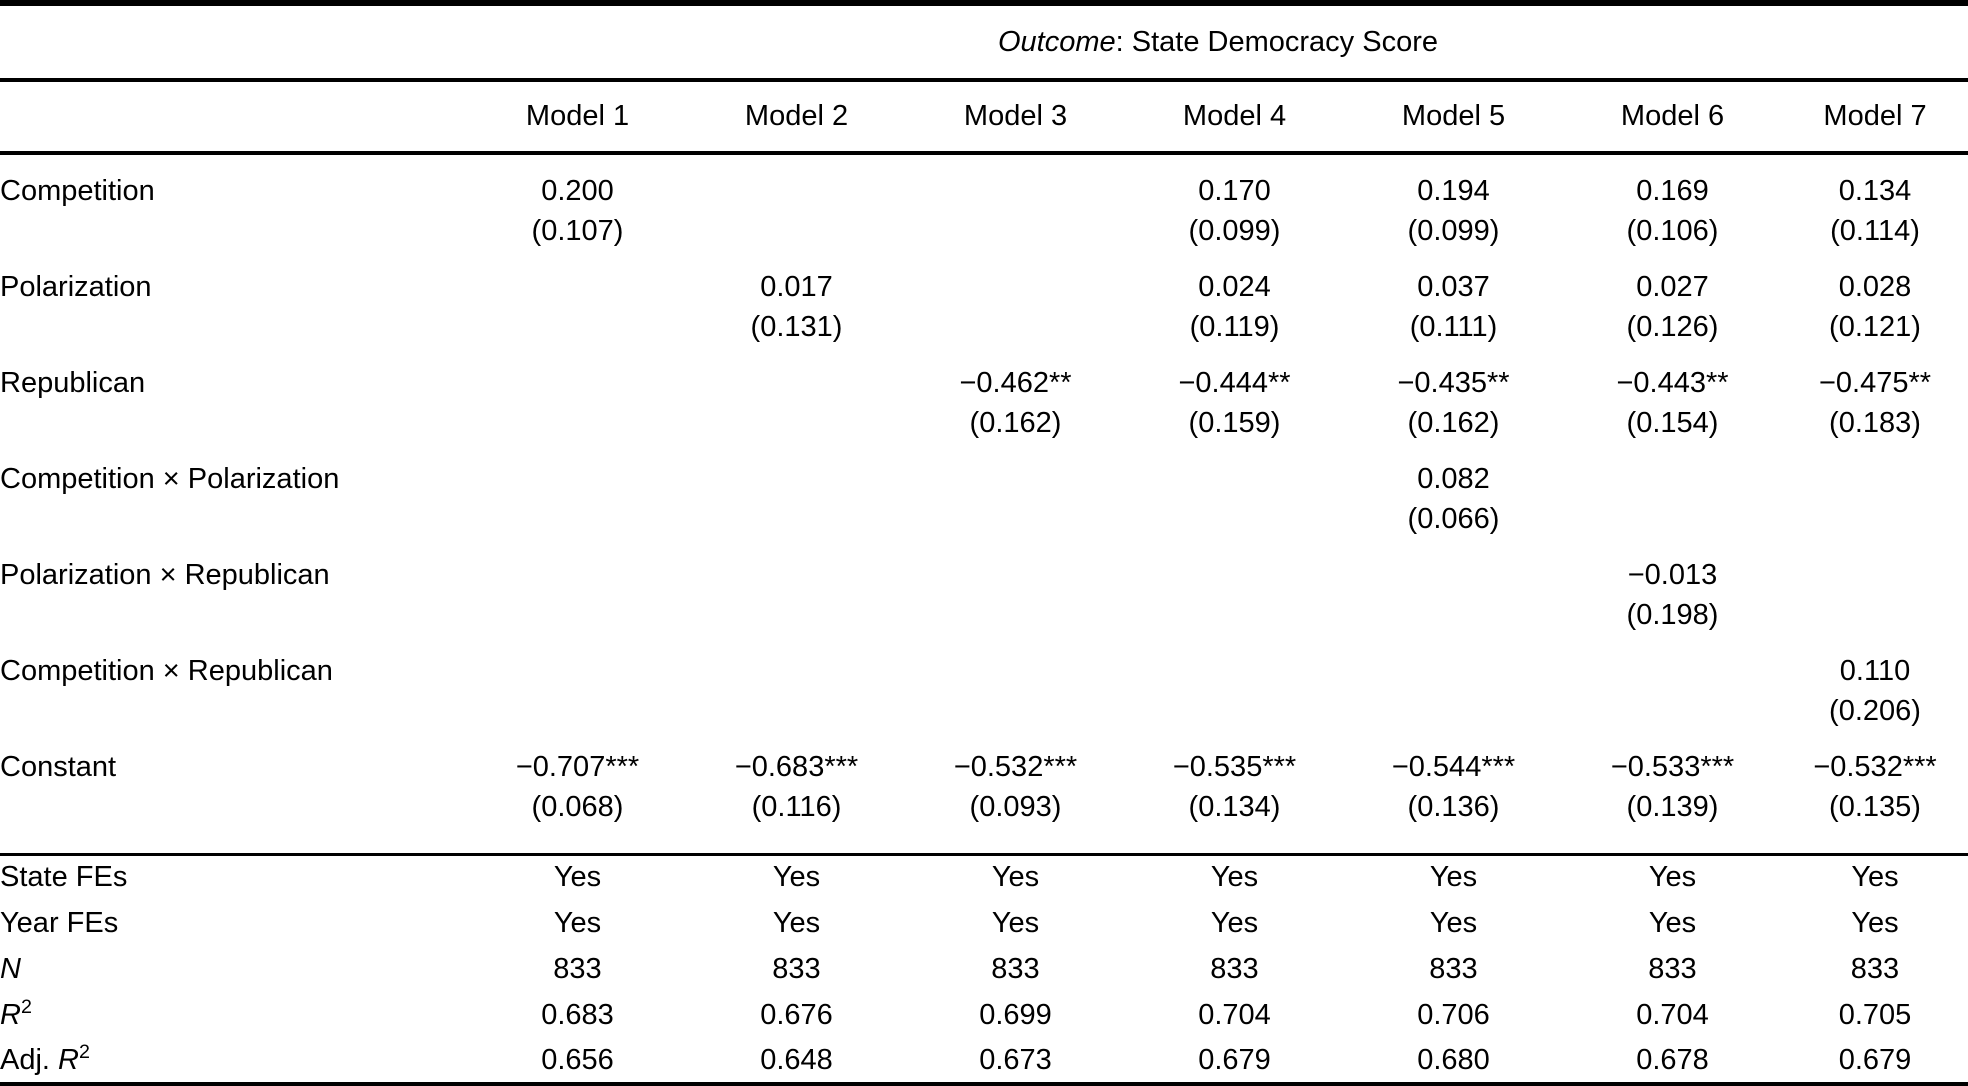 The image size is (1968, 1086). What do you see at coordinates (577, 1059) in the screenshot?
I see `stat-value-cell: 0.656` at bounding box center [577, 1059].